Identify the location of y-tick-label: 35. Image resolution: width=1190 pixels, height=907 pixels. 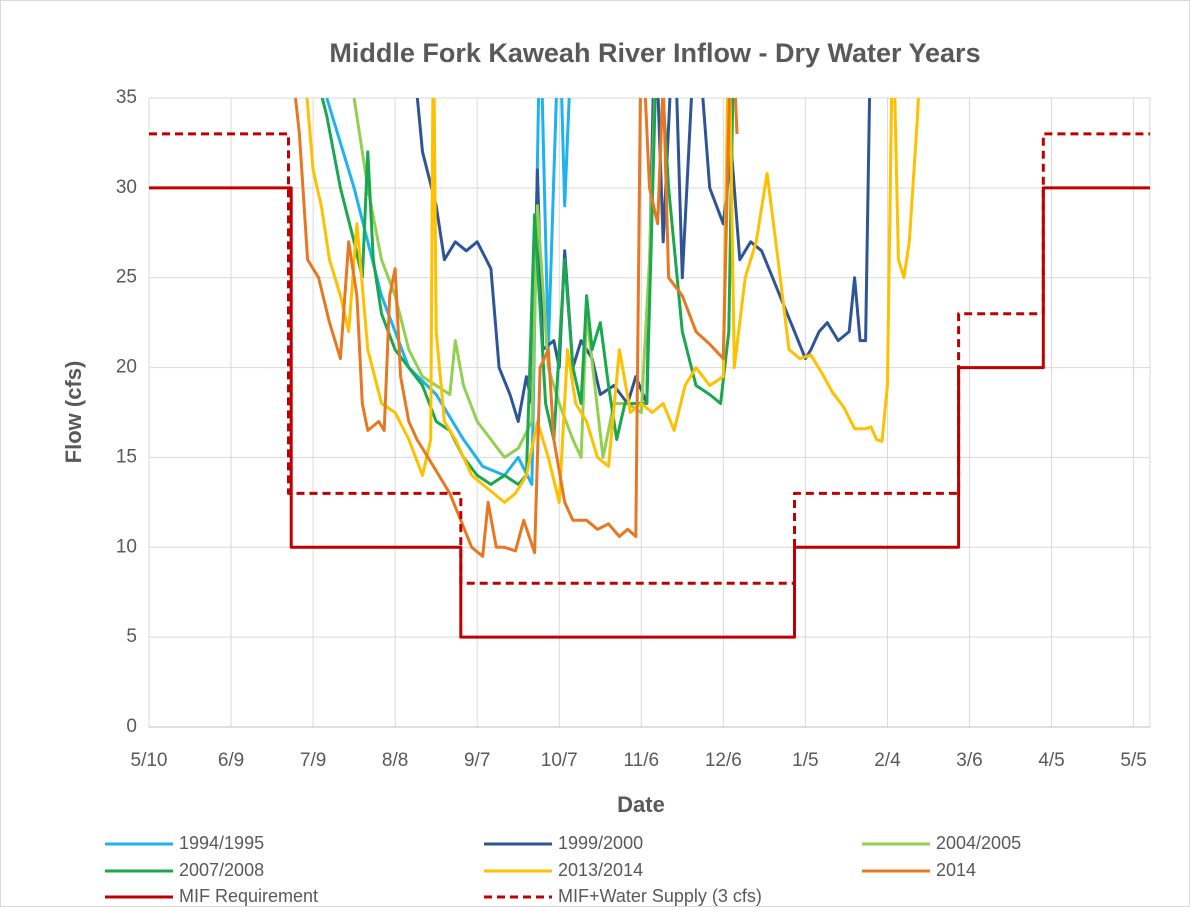
(126, 97).